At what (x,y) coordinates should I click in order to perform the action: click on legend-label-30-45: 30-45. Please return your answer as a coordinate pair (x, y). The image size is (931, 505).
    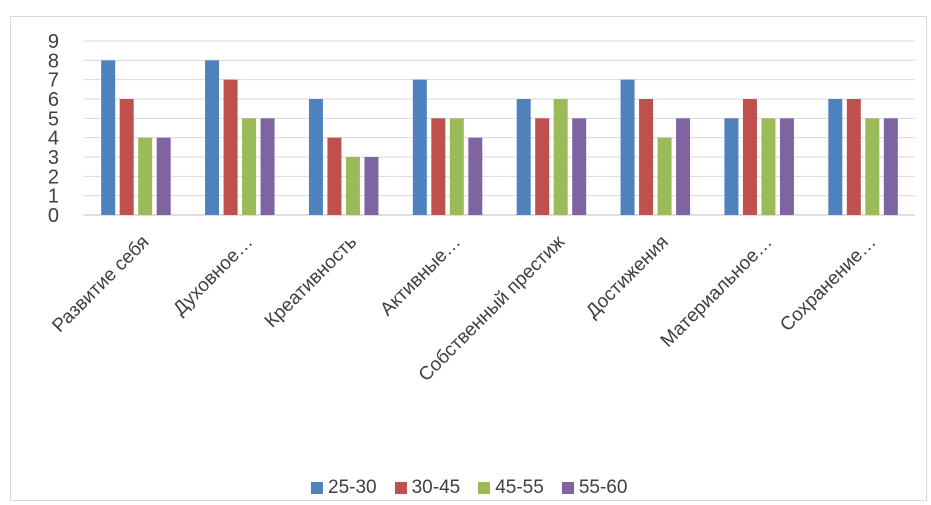
    Looking at the image, I should click on (436, 487).